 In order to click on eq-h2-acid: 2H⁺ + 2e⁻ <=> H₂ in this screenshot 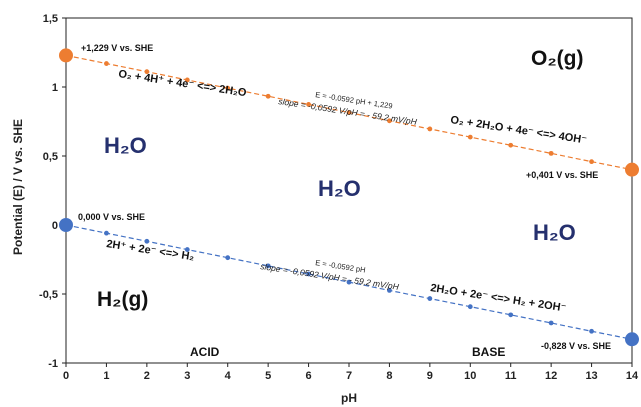, I will do `click(151, 250)`.